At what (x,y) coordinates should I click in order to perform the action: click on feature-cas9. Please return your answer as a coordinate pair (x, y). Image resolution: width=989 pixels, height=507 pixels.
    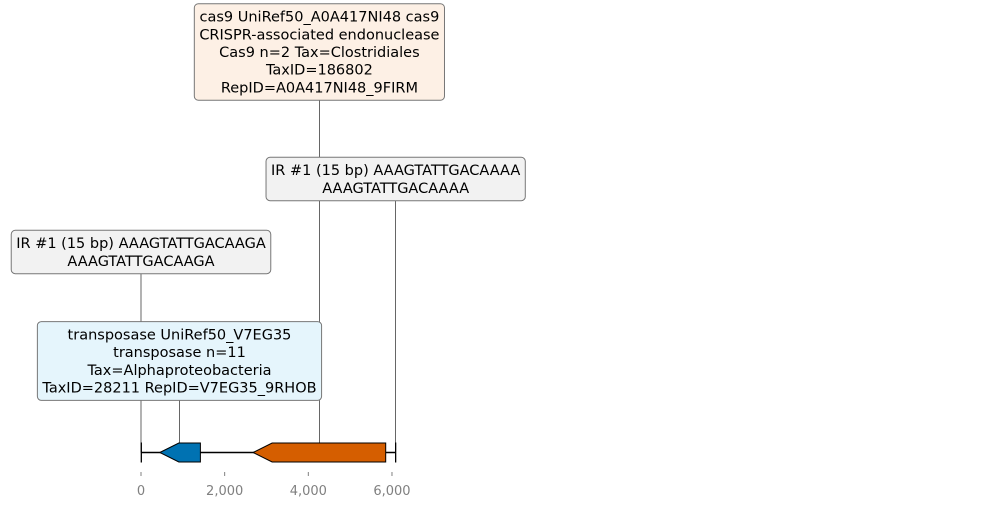
    Looking at the image, I should click on (319, 452).